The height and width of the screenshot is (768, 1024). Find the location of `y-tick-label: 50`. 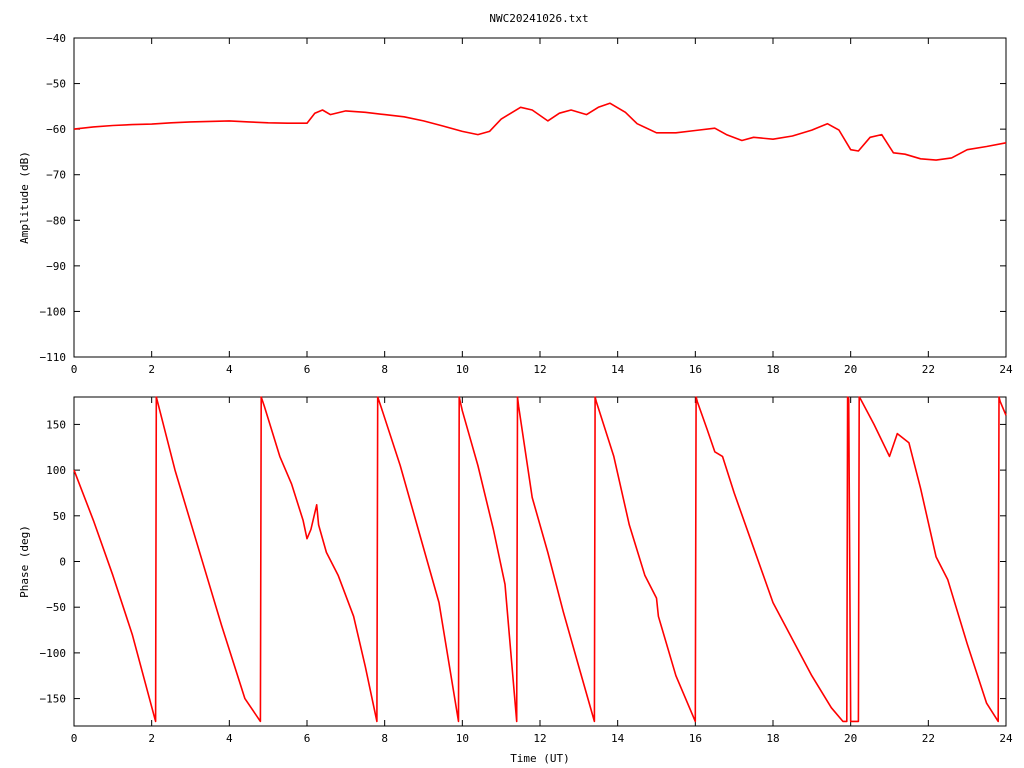

y-tick-label: 50 is located at coordinates (59, 516).